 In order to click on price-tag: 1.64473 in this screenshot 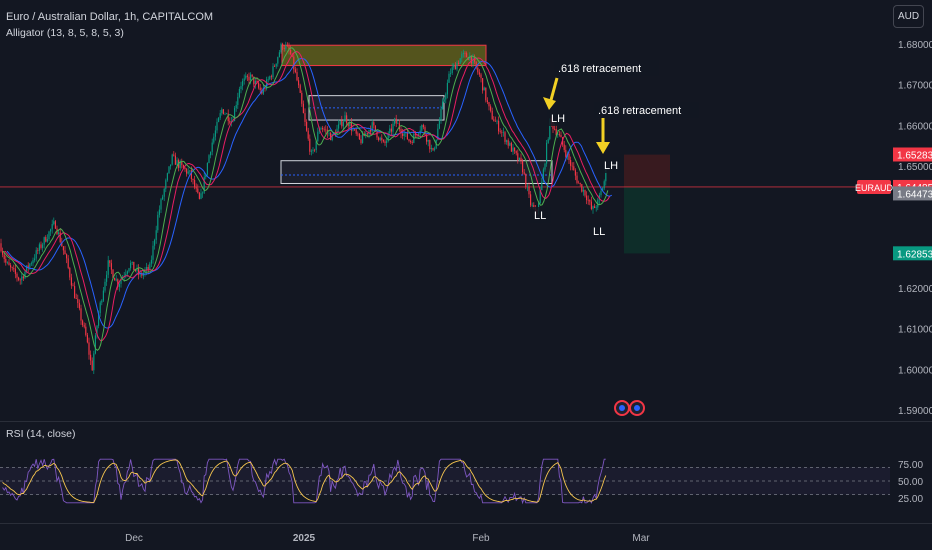, I will do `click(914, 194)`.